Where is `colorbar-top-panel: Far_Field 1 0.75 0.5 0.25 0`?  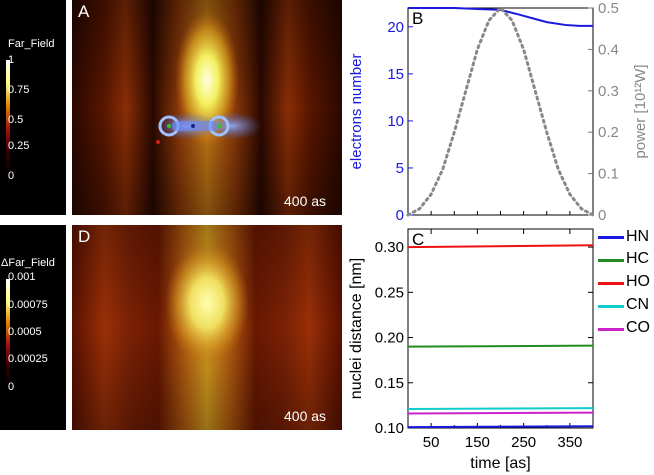 colorbar-top-panel: Far_Field 1 0.75 0.5 0.25 0 is located at coordinates (33, 107).